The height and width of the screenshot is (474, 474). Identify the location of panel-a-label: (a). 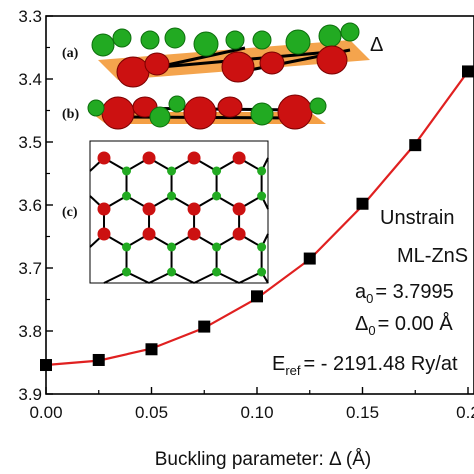
(70, 53).